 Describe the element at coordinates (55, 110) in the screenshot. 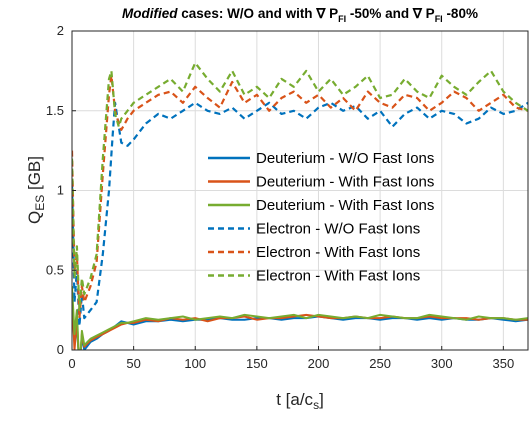

I see `y-tick-label: 1.5` at that location.